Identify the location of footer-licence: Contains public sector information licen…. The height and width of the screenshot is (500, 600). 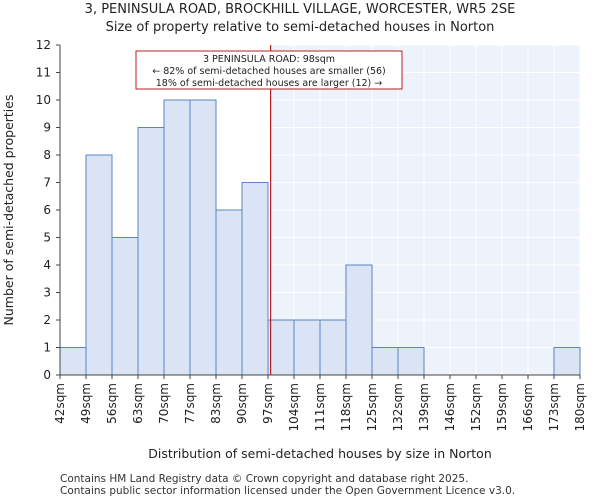
(288, 491).